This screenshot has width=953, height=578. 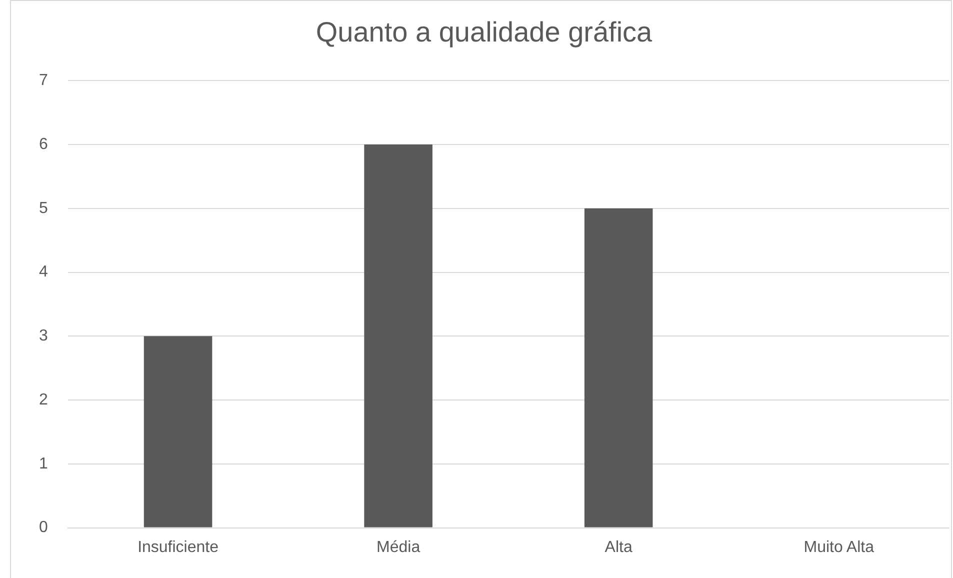 What do you see at coordinates (43, 399) in the screenshot?
I see `y-tick-label: 2` at bounding box center [43, 399].